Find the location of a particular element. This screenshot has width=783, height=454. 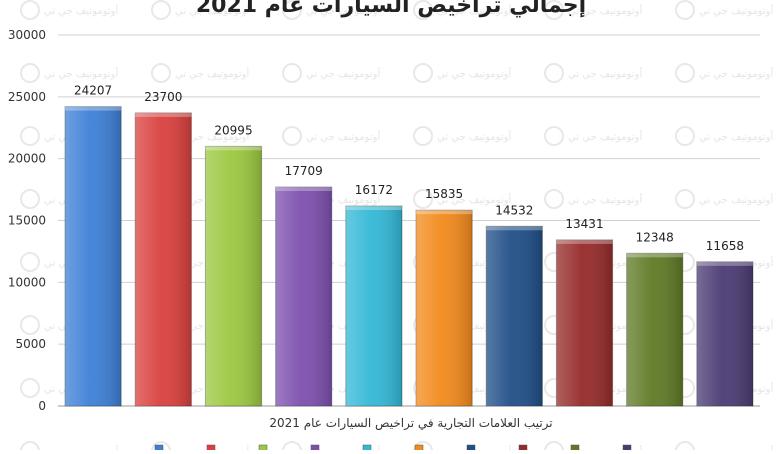

y-tick-label: 15000 is located at coordinates (27, 221).